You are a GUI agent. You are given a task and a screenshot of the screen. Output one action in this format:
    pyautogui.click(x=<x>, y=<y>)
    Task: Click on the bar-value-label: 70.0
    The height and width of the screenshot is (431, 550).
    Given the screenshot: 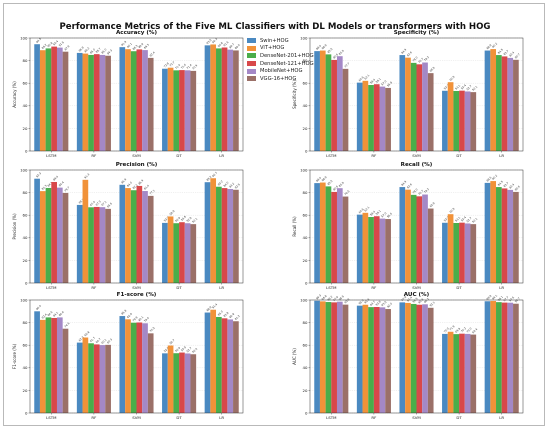 What is the action you would take?
    pyautogui.click(x=446, y=329)
    